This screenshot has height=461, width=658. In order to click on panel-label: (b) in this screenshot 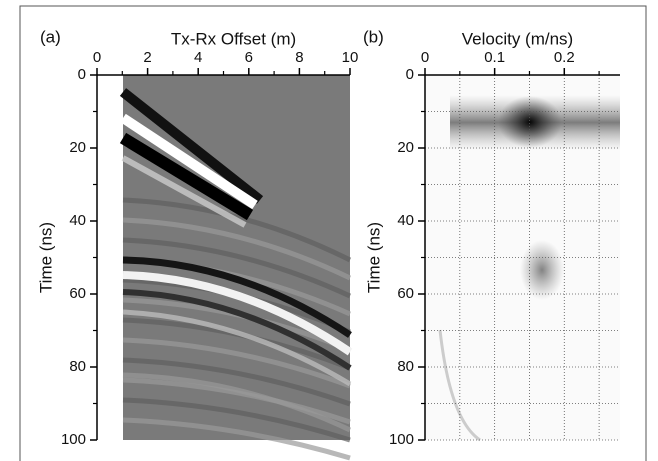, I will do `click(373, 36)`.